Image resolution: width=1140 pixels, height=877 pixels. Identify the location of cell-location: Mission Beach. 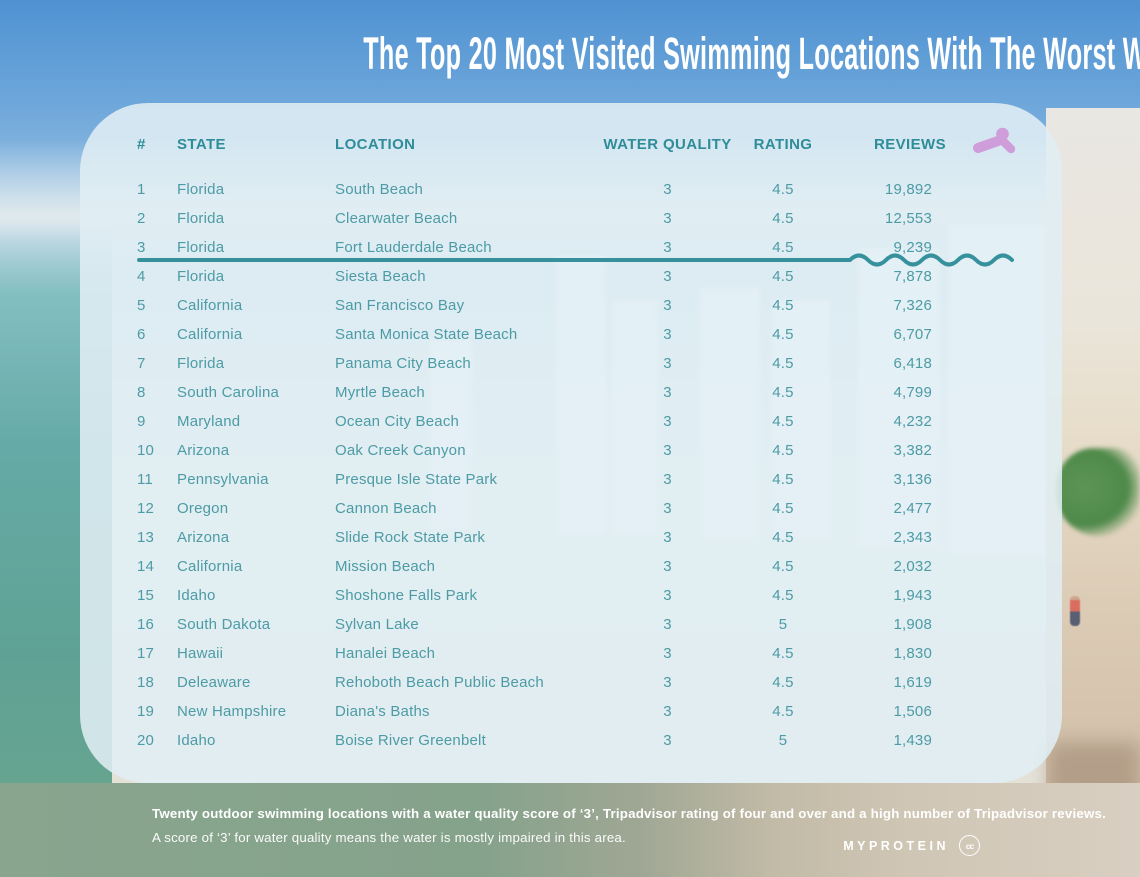
(385, 566).